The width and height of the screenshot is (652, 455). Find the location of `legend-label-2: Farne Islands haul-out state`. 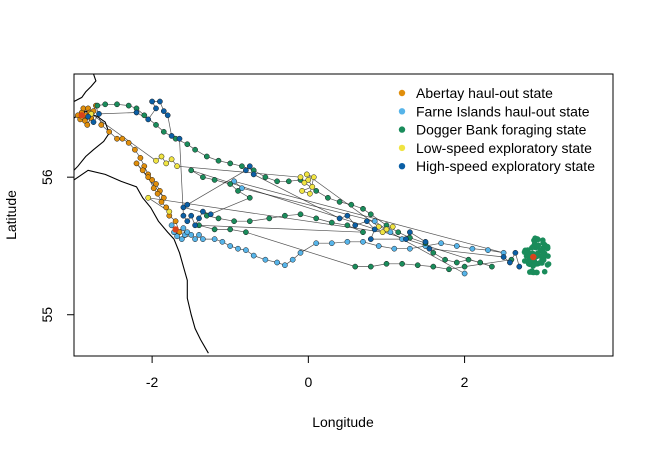

legend-label-2: Farne Islands haul-out state is located at coordinates (503, 111).